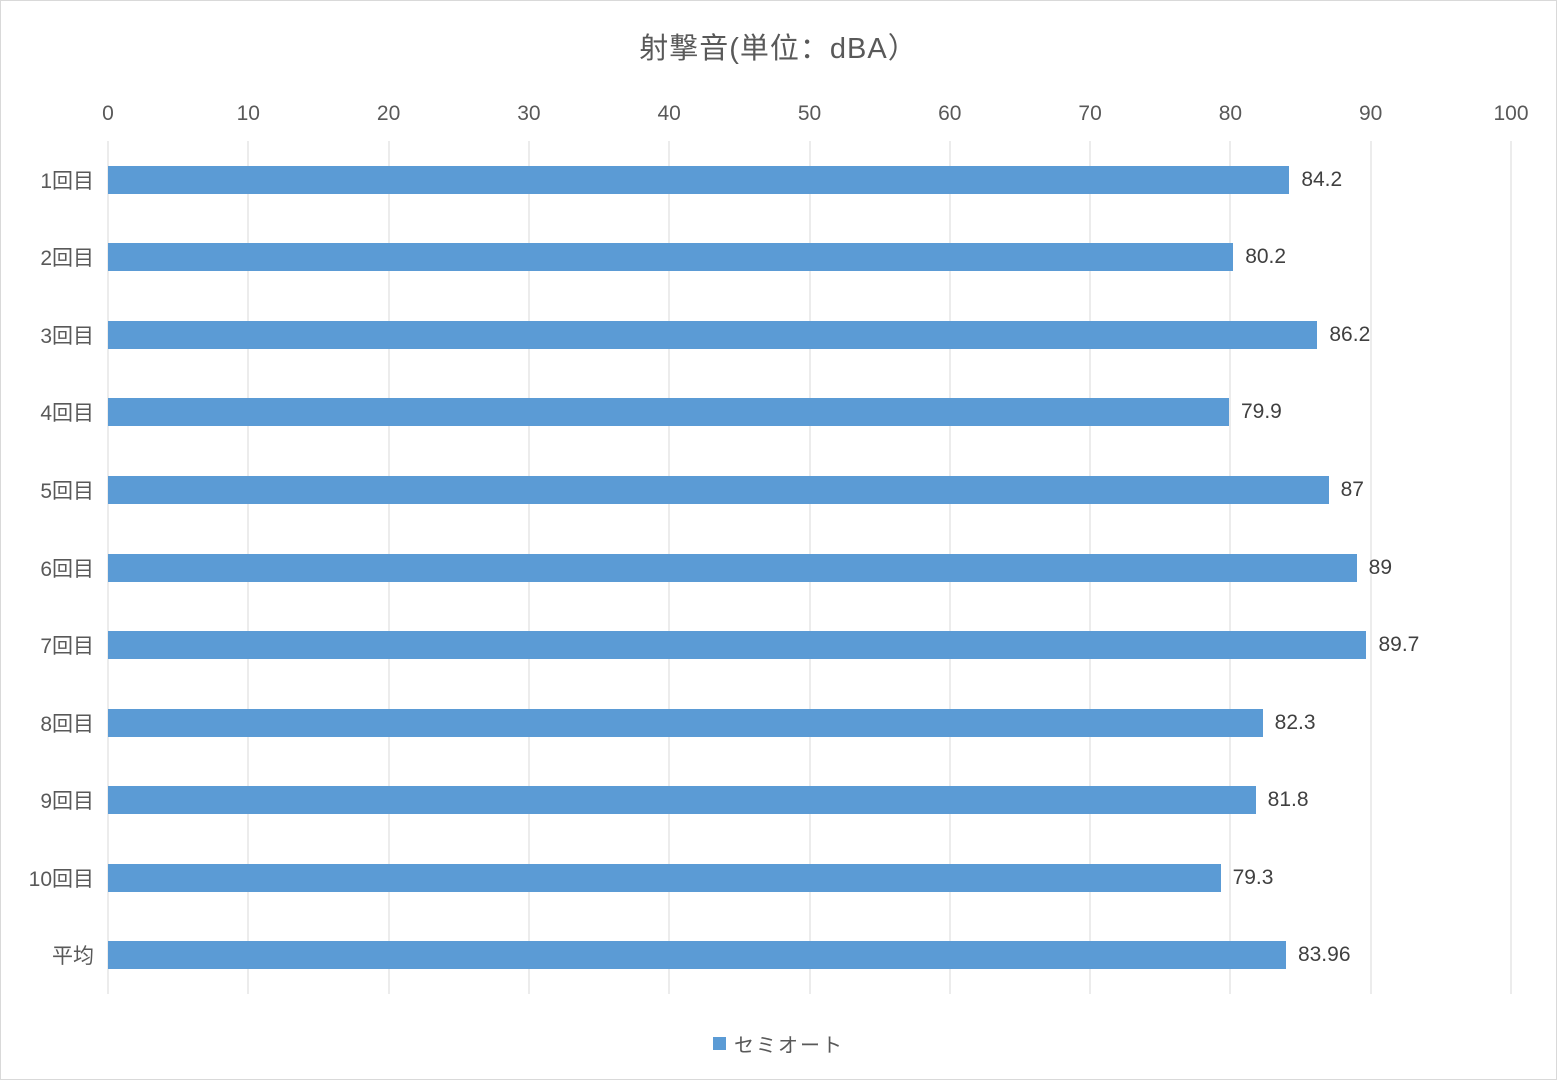  I want to click on category-label: 平均, so click(73, 957).